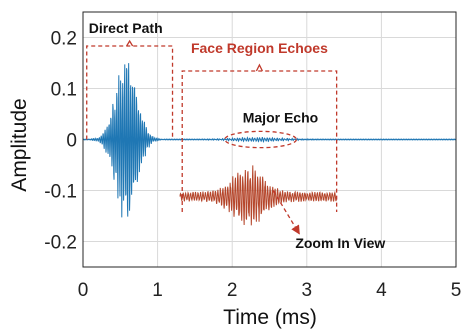 The height and width of the screenshot is (332, 466). What do you see at coordinates (130, 43) in the screenshot?
I see `direct-path-bracket-tip` at bounding box center [130, 43].